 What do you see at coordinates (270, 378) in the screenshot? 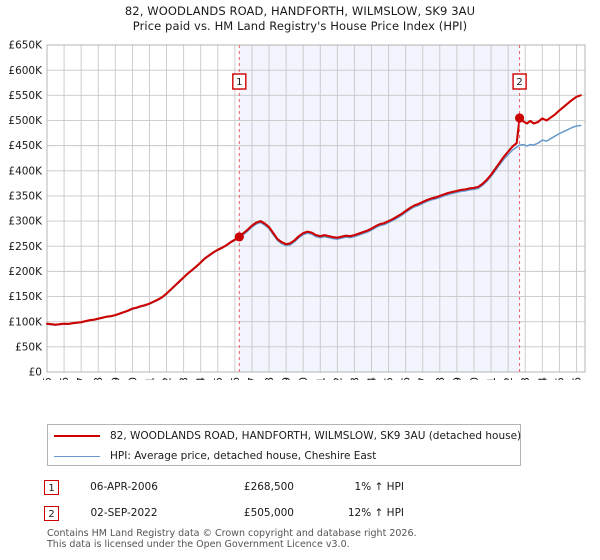
I see `svg-text: 2008` at bounding box center [270, 378].